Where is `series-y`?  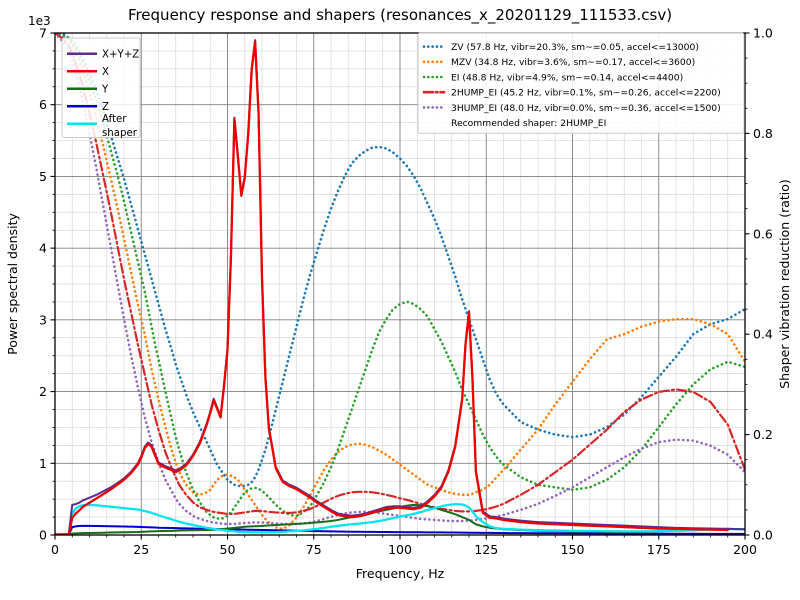 series-y is located at coordinates (400, 519).